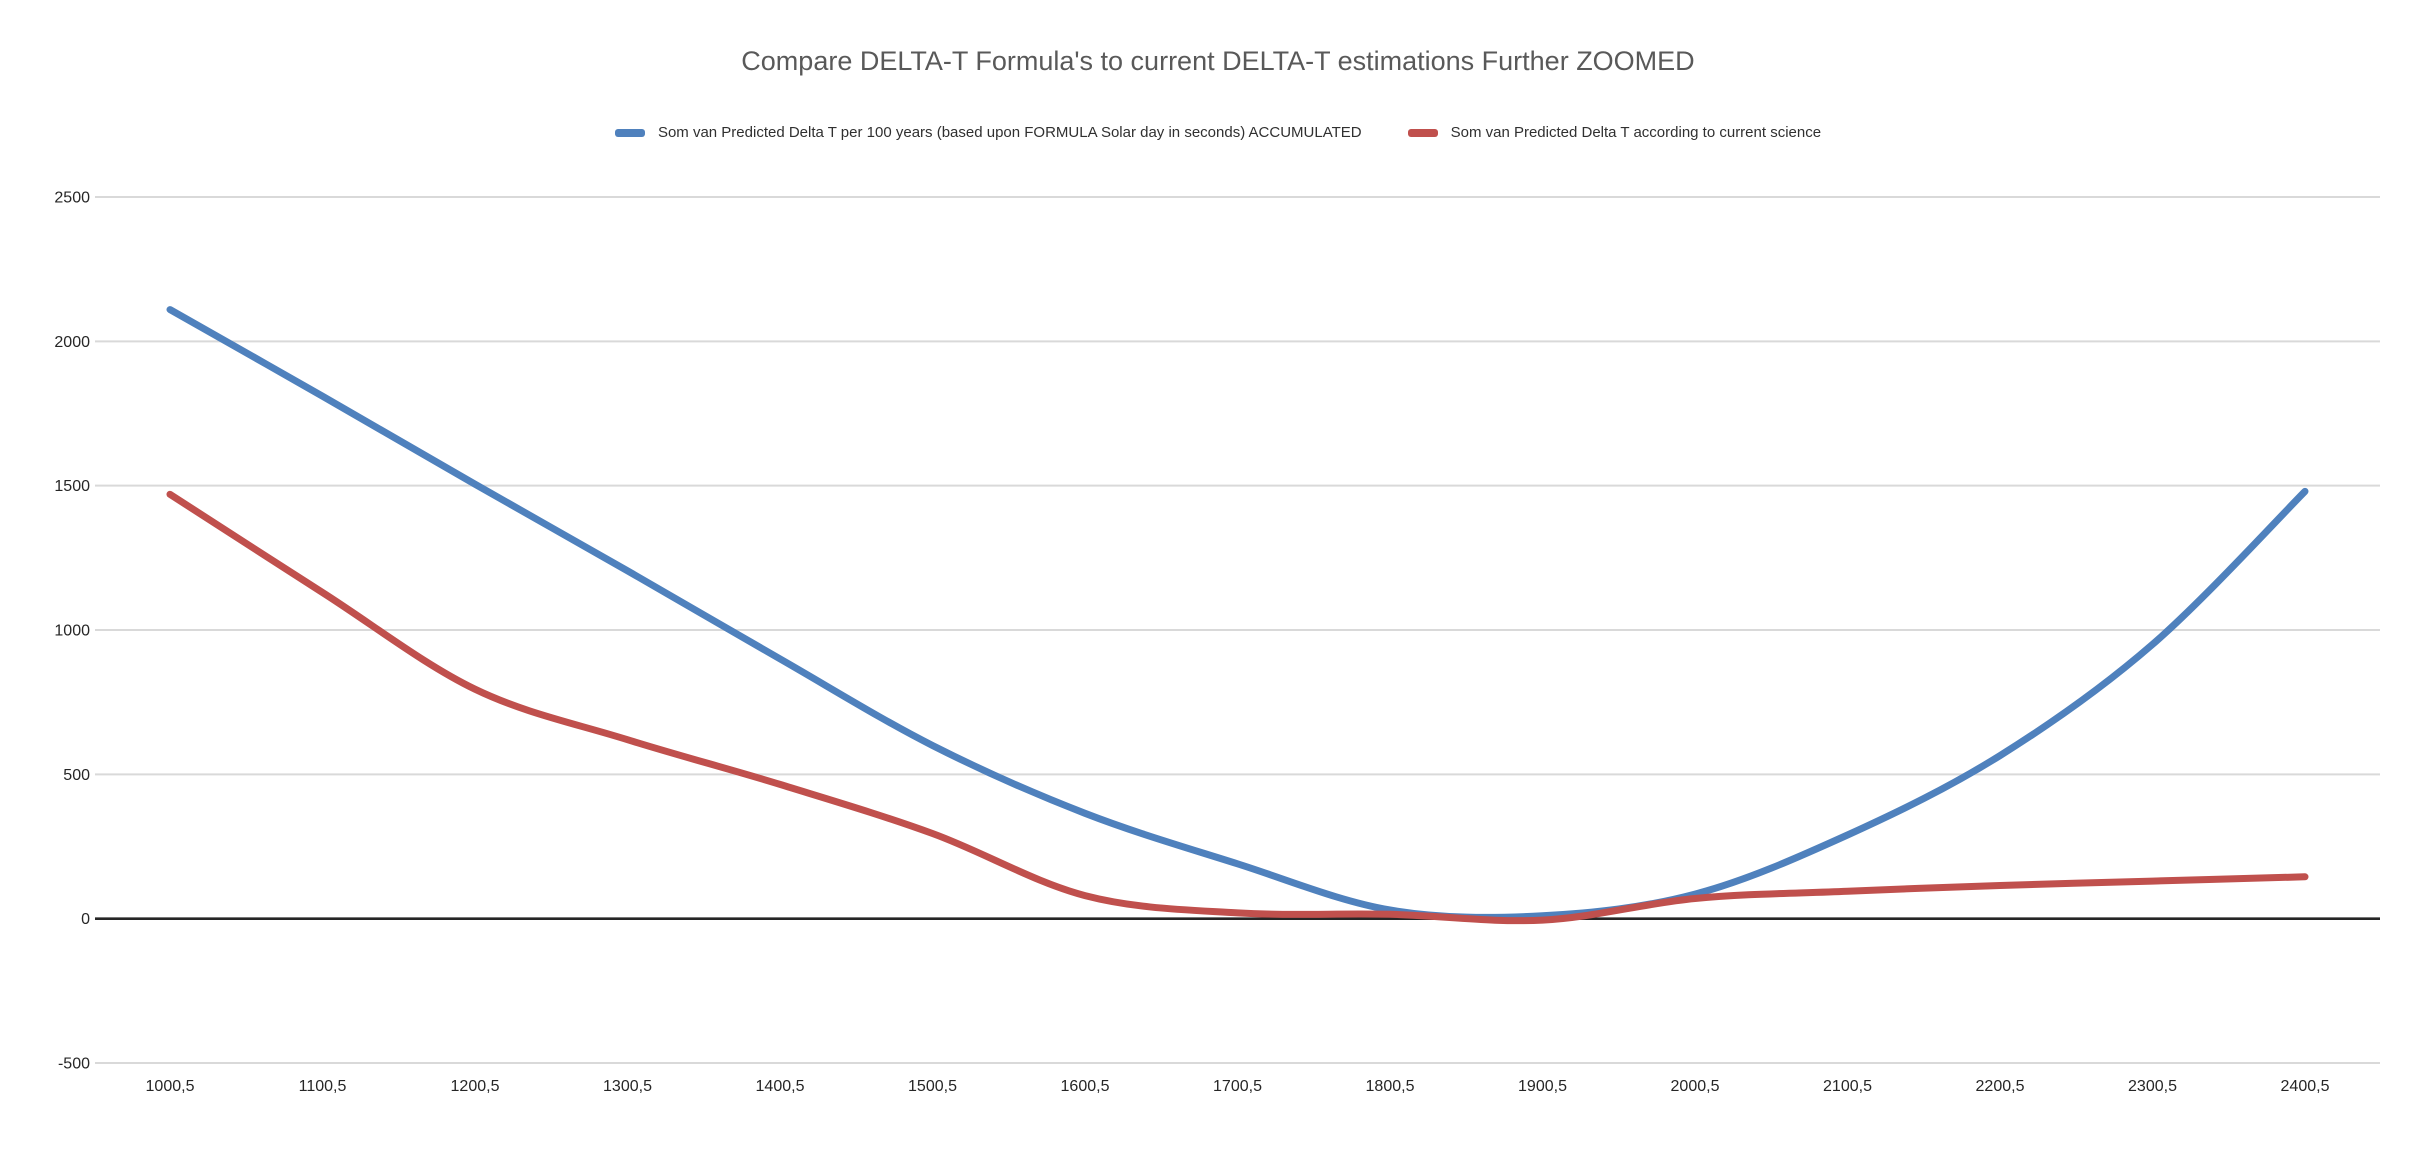 Image resolution: width=2436 pixels, height=1150 pixels. I want to click on y-axis-label: 1000, so click(72, 631).